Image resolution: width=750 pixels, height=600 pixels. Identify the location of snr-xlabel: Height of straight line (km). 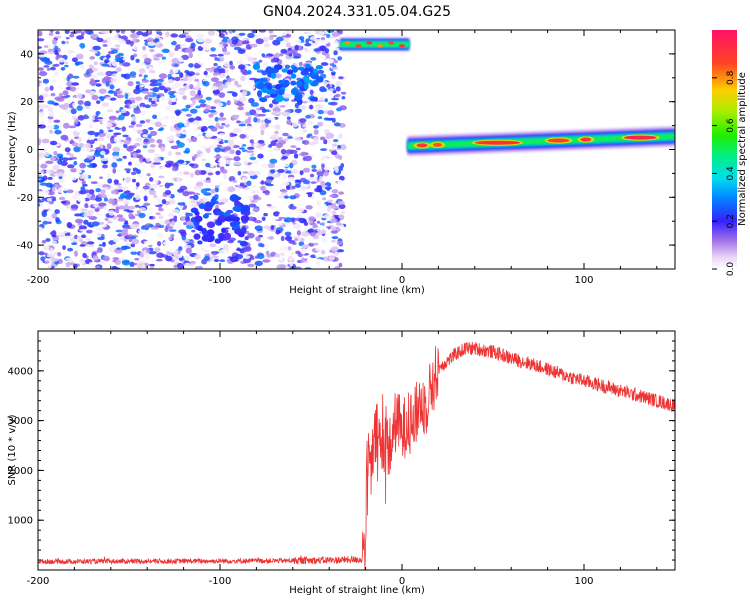
(357, 590).